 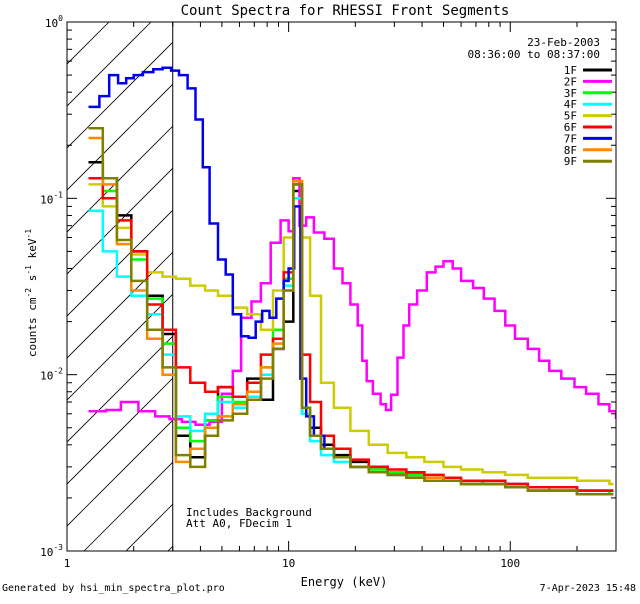 What do you see at coordinates (570, 138) in the screenshot?
I see `legend-label-7F: 7F` at bounding box center [570, 138].